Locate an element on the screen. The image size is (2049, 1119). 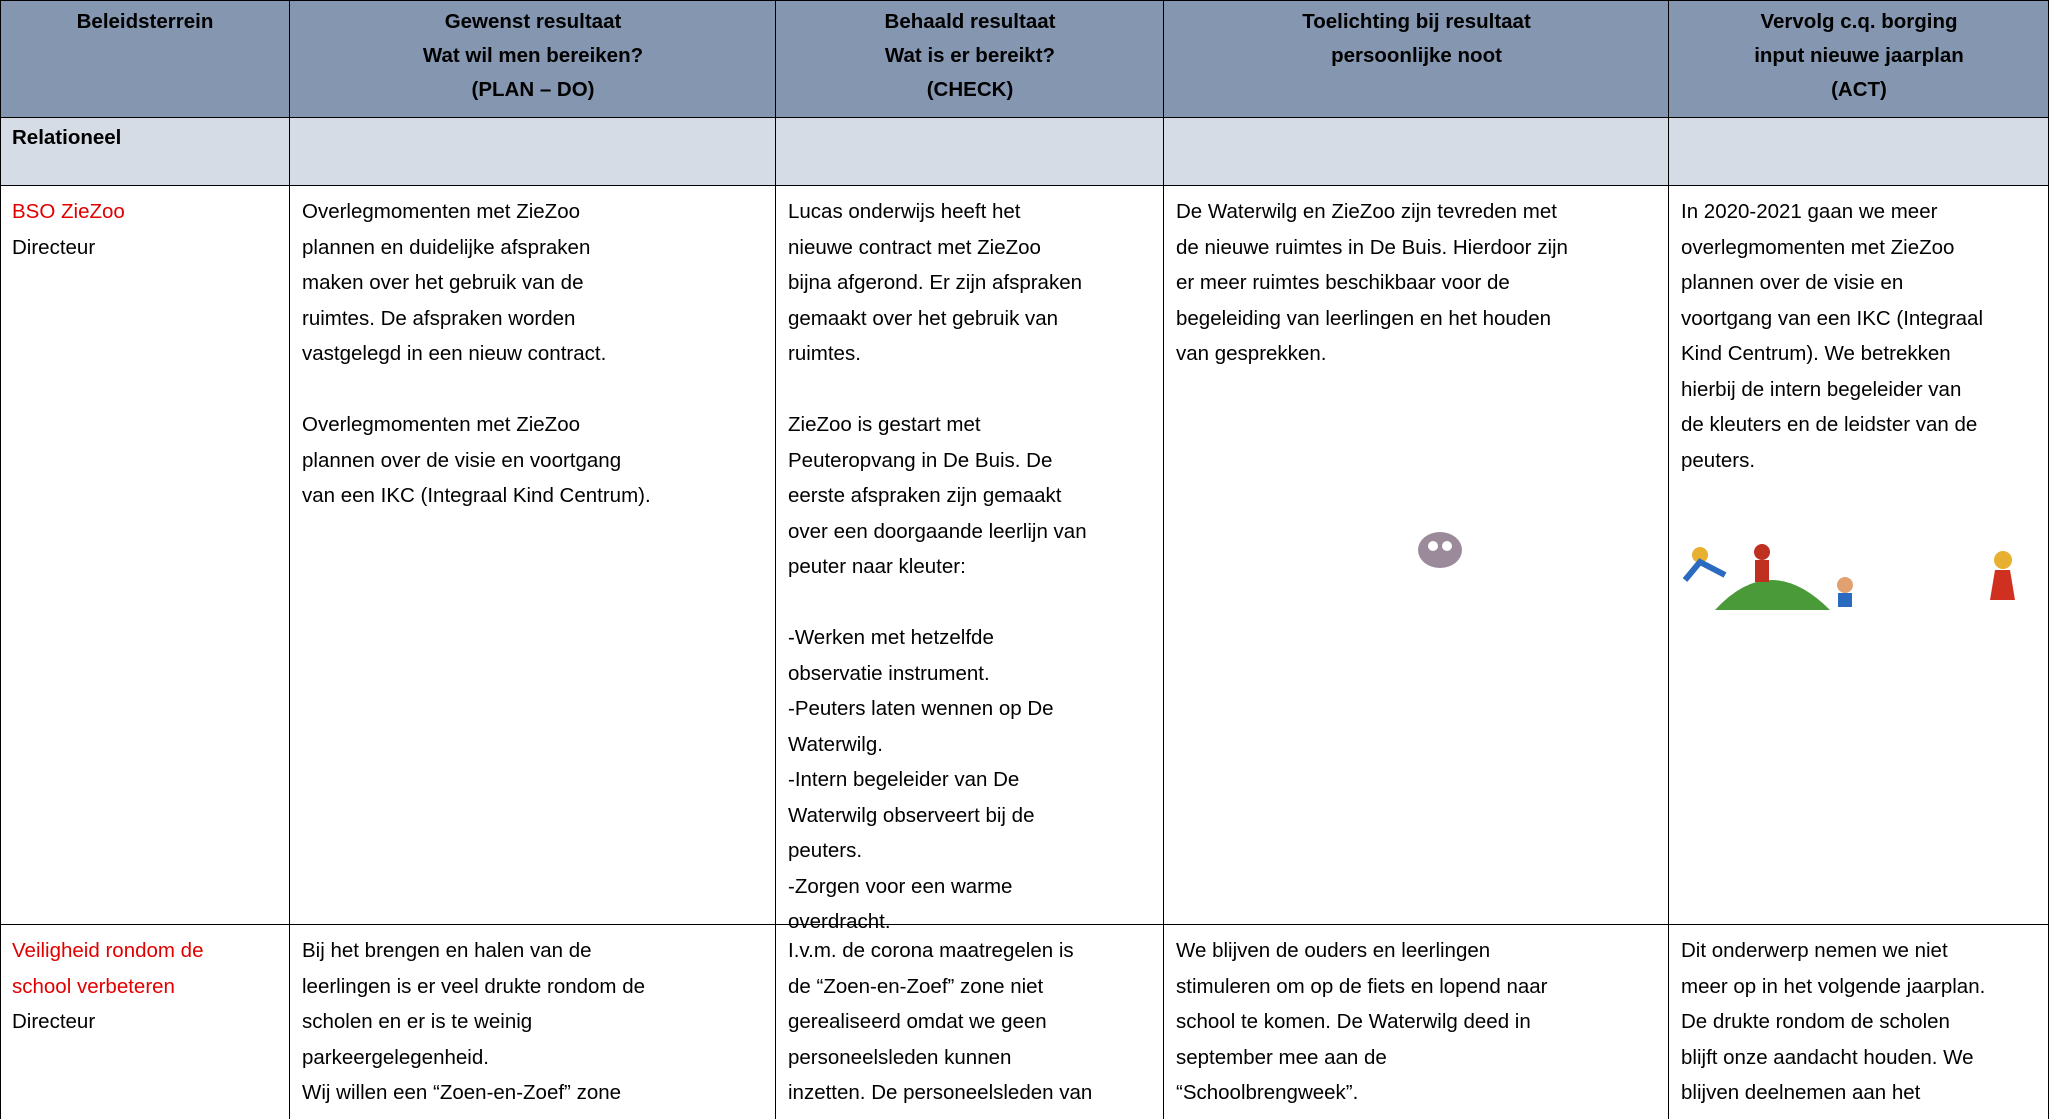
header-text: Wat is er bereikt? is located at coordinates (970, 55).